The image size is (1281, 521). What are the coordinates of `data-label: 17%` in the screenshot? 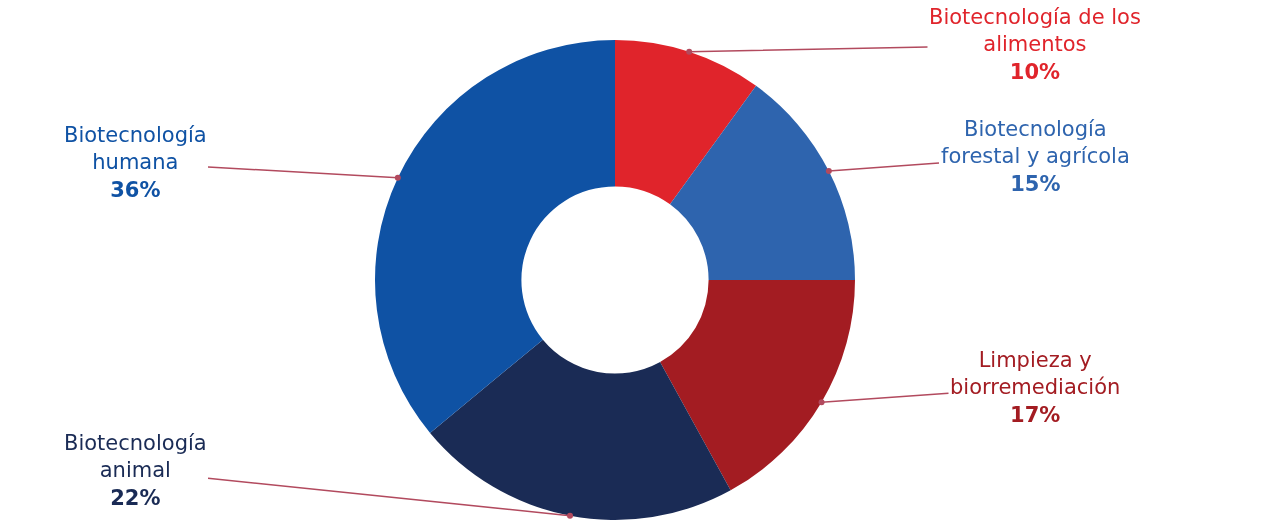 It's located at (1035, 414).